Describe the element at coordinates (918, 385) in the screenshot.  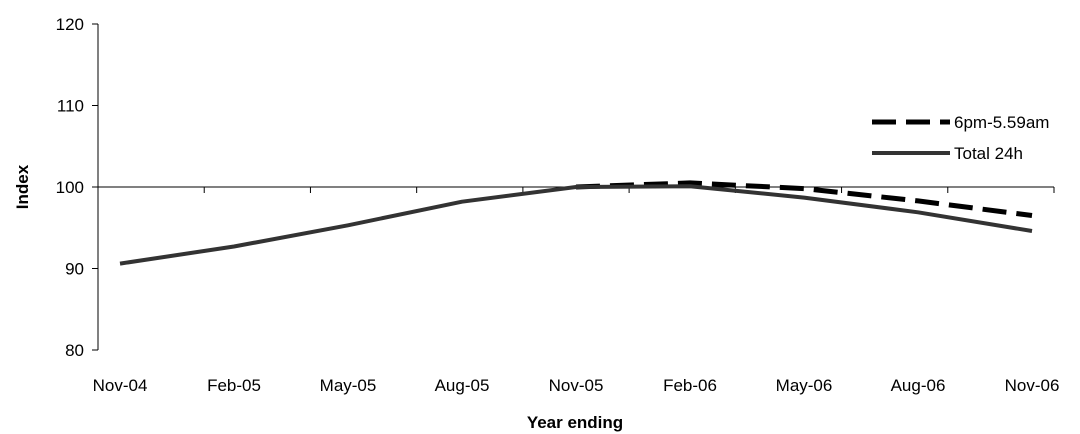
I see `x-tick-label: Aug-06` at that location.